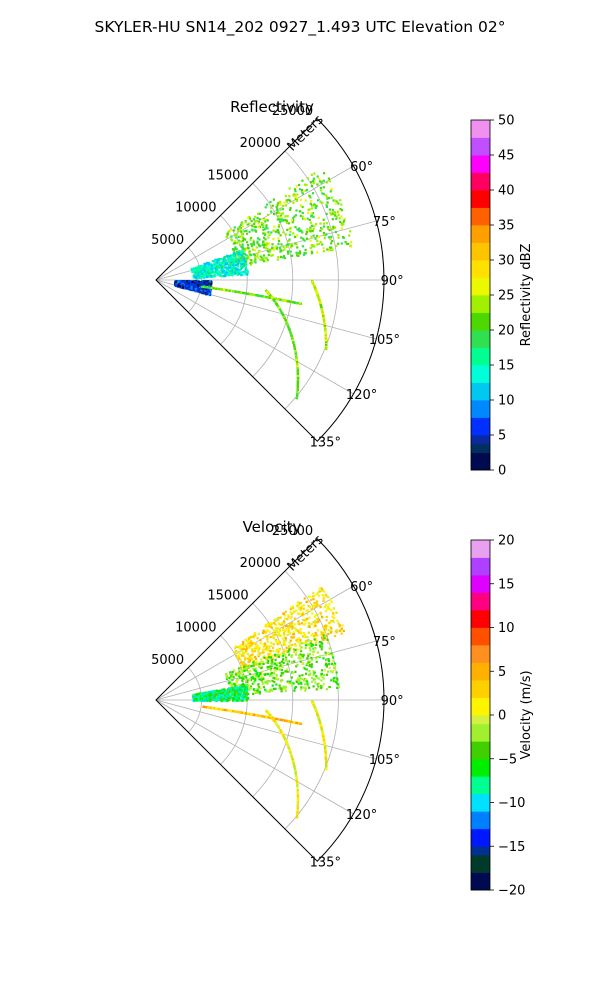 This screenshot has width=600, height=1004. What do you see at coordinates (325, 442) in the screenshot?
I see `angle-tick-label: 135°` at bounding box center [325, 442].